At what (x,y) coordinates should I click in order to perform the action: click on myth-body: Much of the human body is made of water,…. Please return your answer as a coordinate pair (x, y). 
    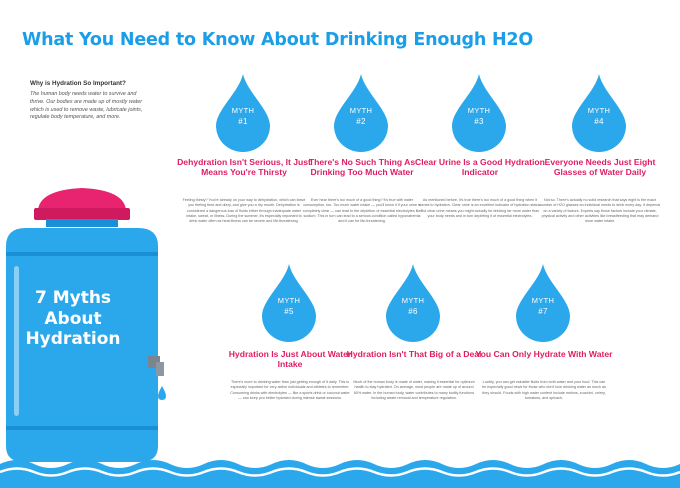
    Looking at the image, I should click on (414, 390).